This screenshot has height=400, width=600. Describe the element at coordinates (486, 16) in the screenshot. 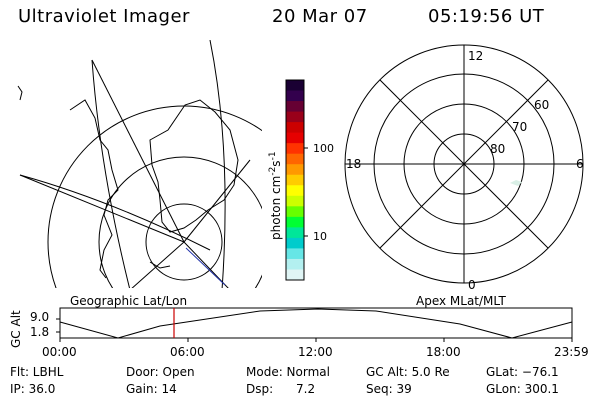

I see `time: 05:19:56 UT` at that location.